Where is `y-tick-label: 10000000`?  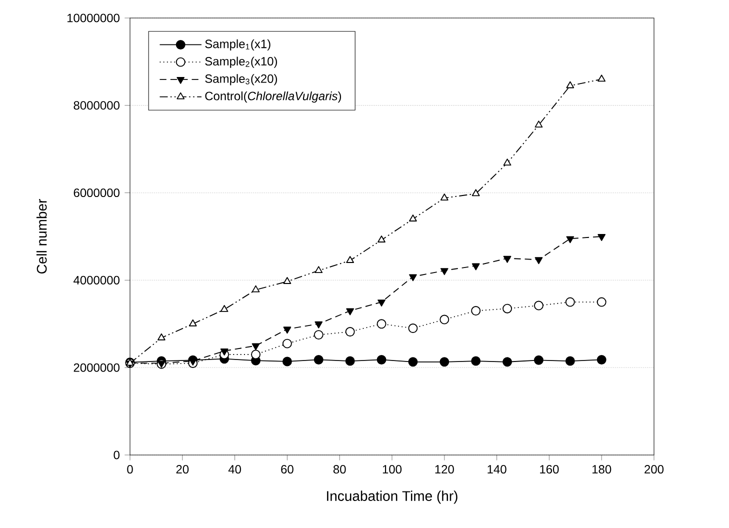 y-tick-label: 10000000 is located at coordinates (93, 18).